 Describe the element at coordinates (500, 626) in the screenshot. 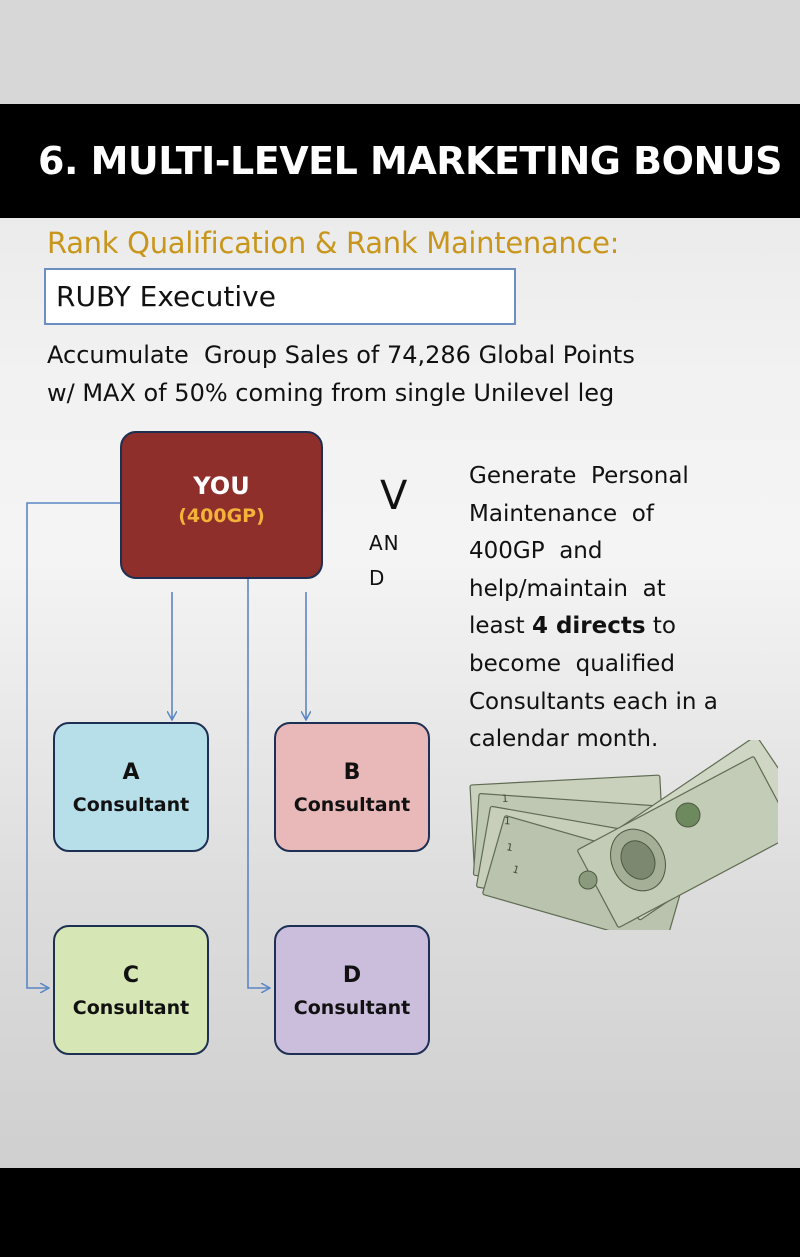

I see `maintenance-line-5-pre: least` at that location.